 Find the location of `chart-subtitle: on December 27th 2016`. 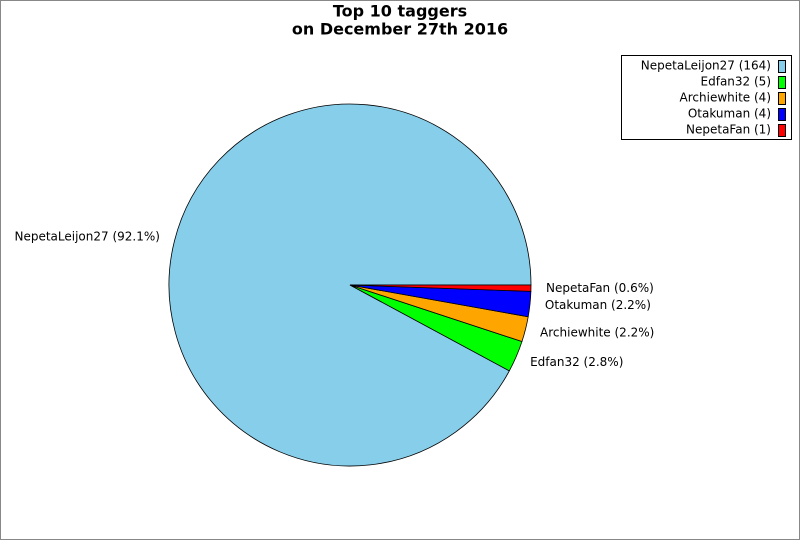

chart-subtitle: on December 27th 2016 is located at coordinates (400, 29).